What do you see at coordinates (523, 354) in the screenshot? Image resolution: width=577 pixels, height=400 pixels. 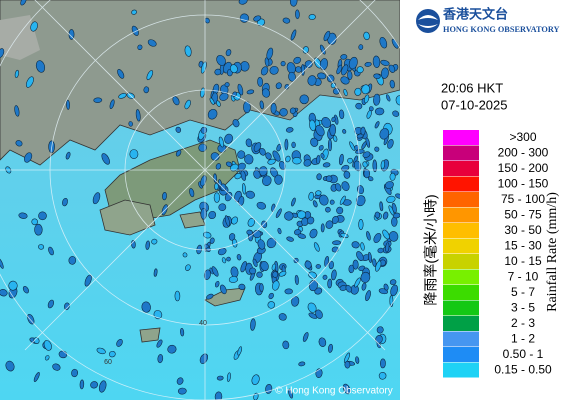 I see `legend-label: 0.50 - 1` at bounding box center [523, 354].